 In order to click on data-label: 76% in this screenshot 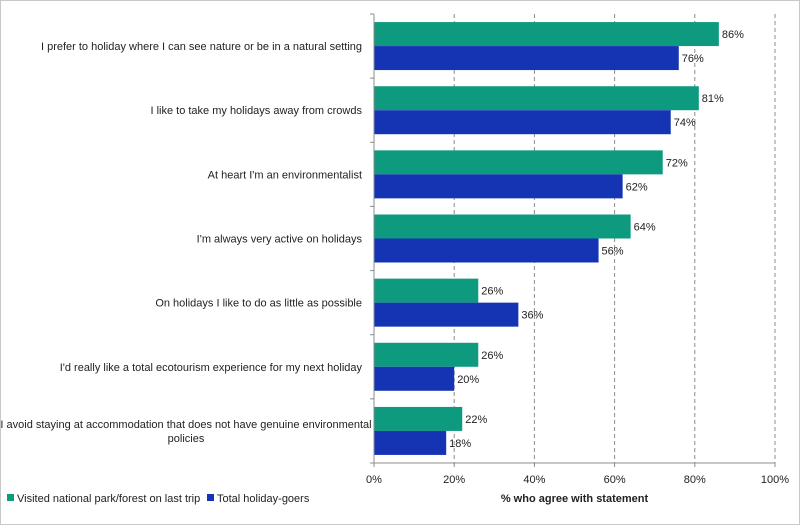, I will do `click(693, 59)`.